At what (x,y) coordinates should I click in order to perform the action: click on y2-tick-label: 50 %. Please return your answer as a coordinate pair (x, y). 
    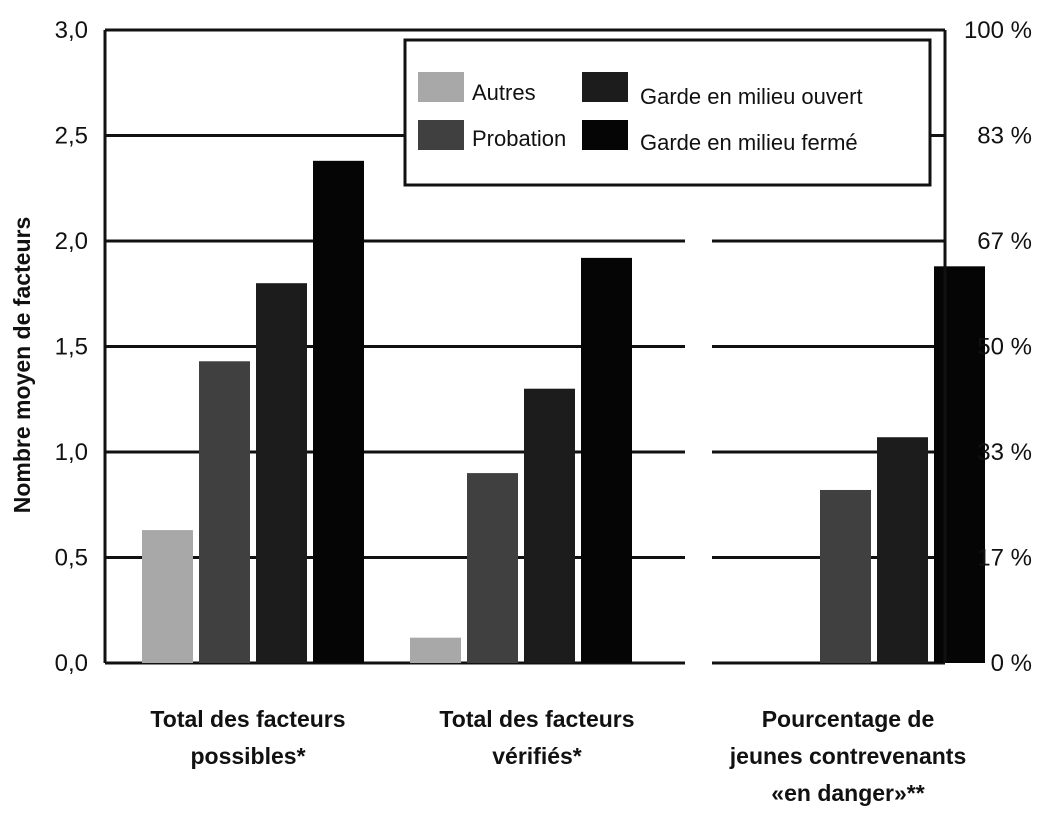
    Looking at the image, I should click on (1004, 347).